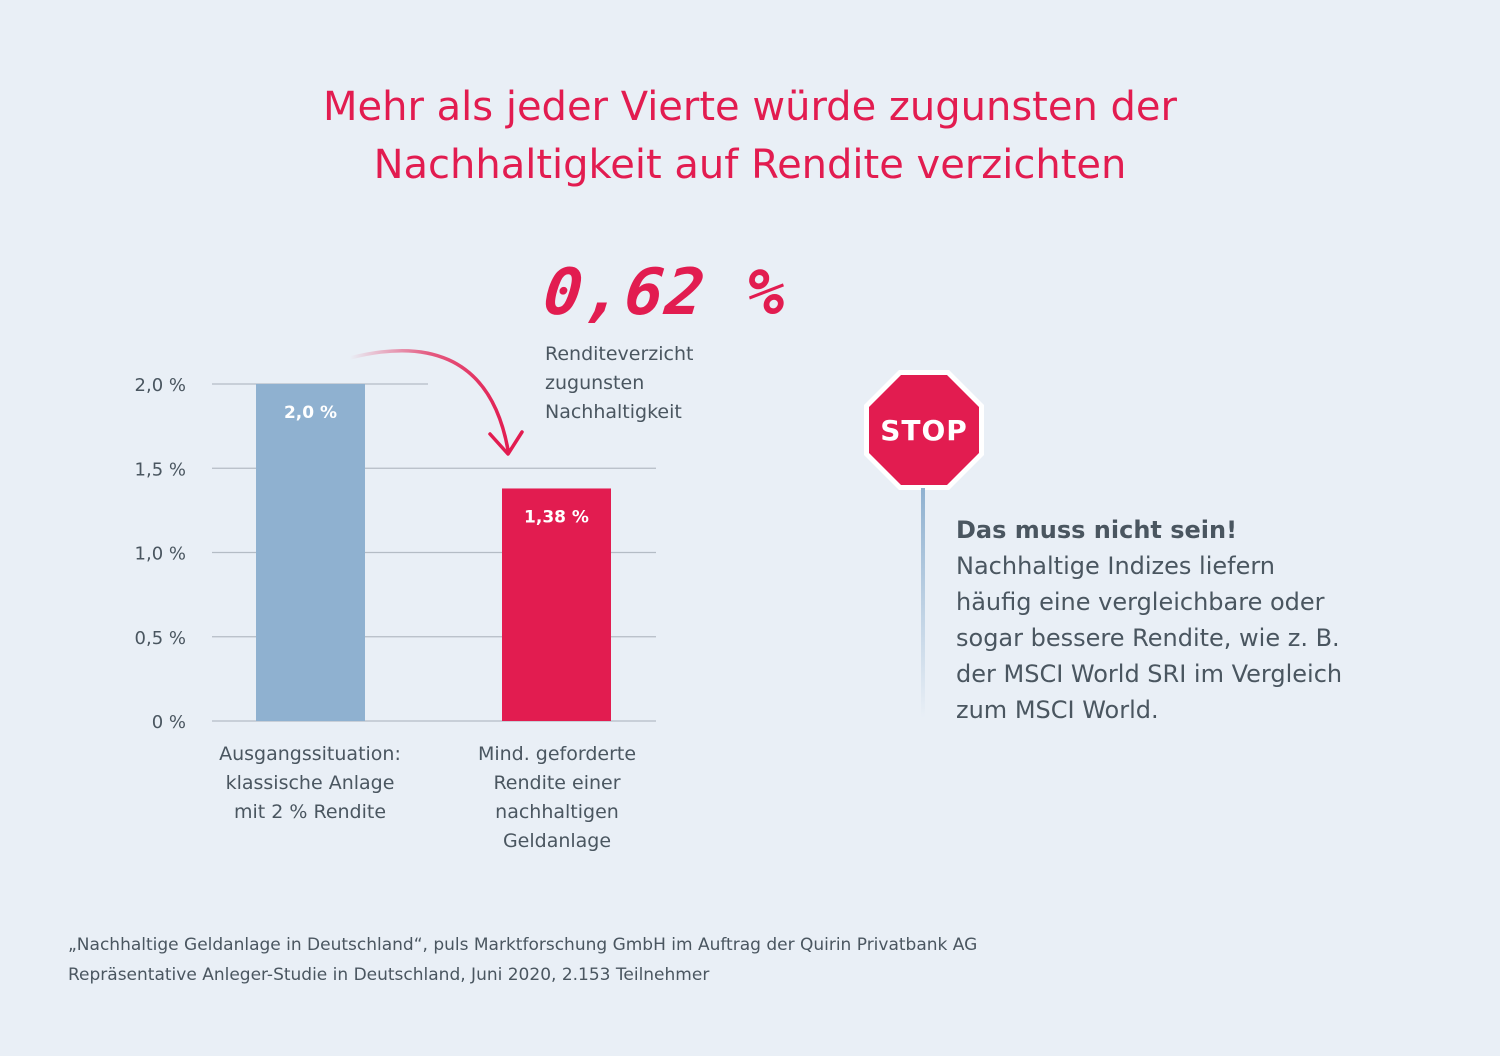  I want to click on y-tick-label: 1,5 %, so click(160, 469).